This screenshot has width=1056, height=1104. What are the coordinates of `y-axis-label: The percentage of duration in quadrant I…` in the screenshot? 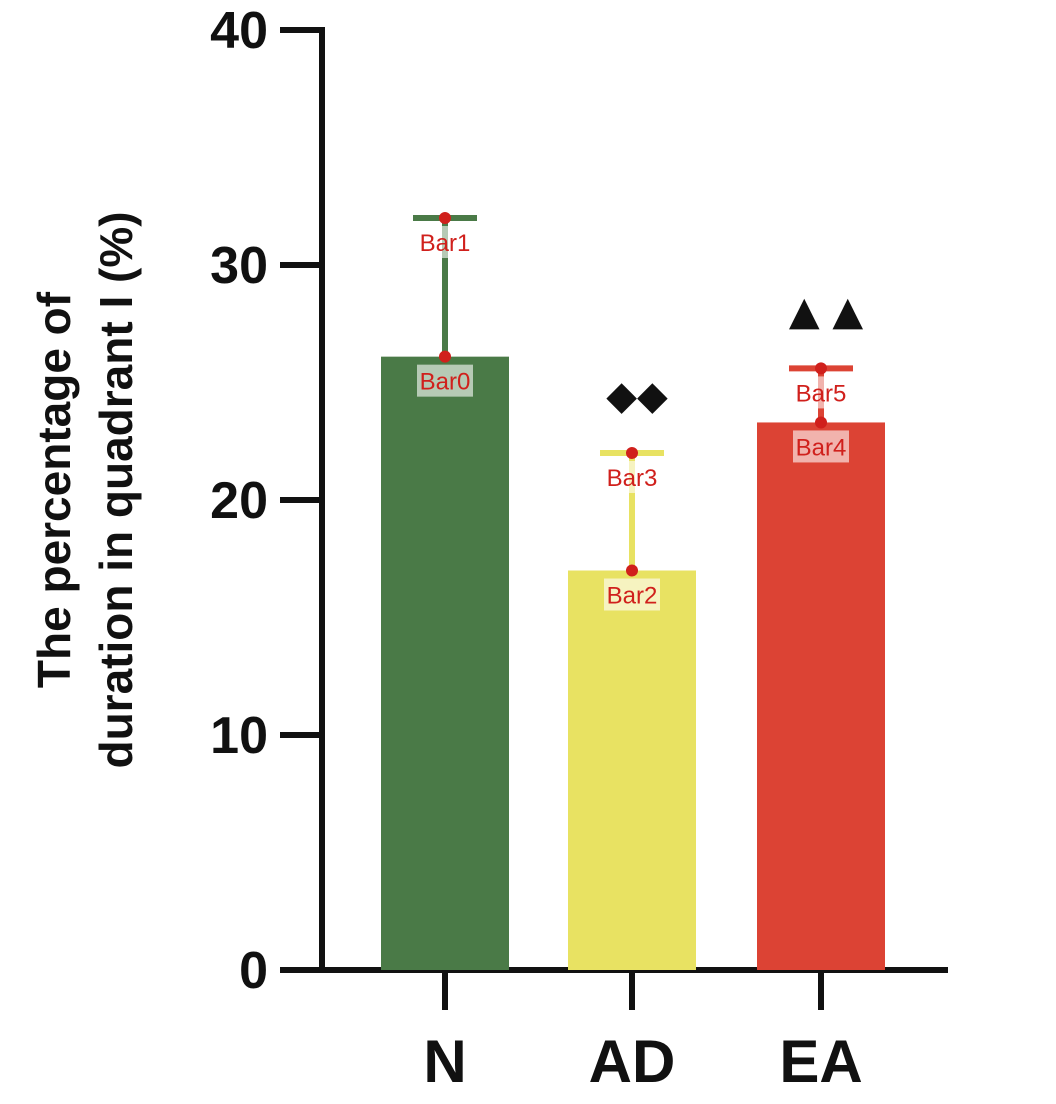 It's located at (85, 489).